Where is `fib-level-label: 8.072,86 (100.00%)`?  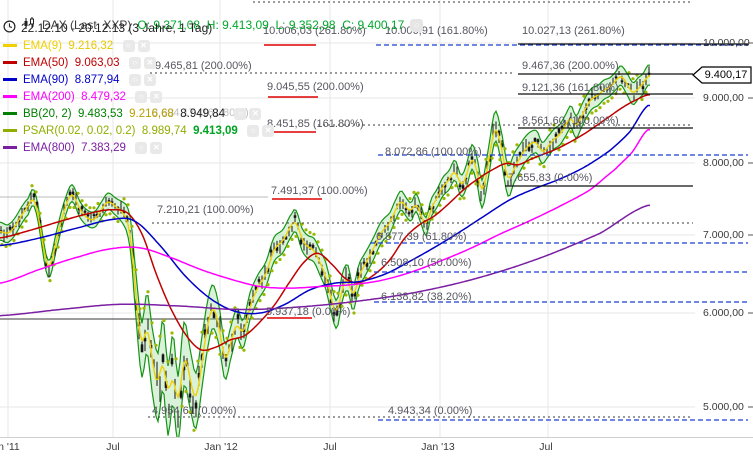
fib-level-label: 8.072,86 (100.00%) is located at coordinates (433, 152).